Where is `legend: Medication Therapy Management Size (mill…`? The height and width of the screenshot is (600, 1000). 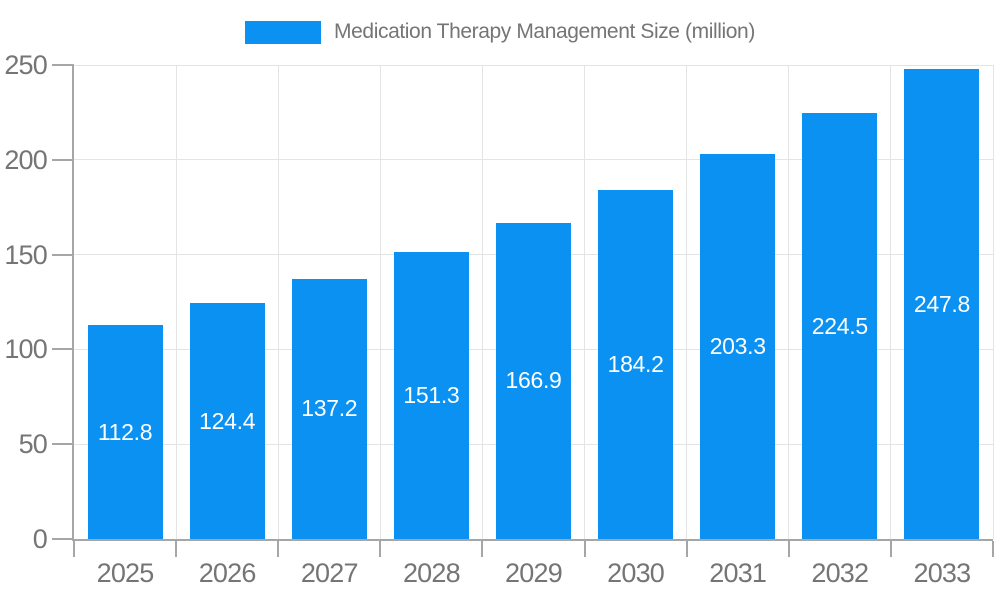 legend: Medication Therapy Management Size (mill… is located at coordinates (500, 32).